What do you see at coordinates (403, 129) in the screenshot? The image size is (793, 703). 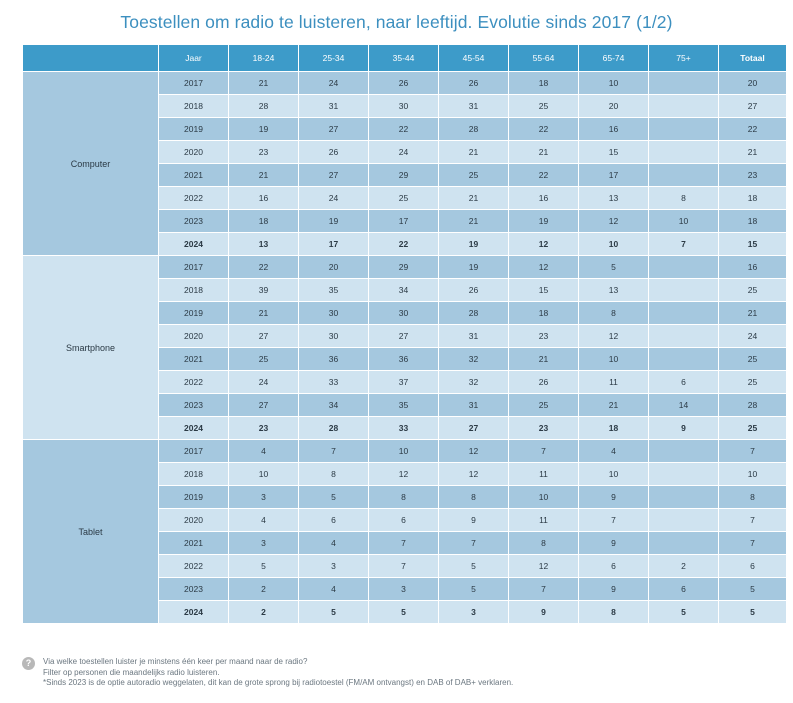 I see `value-cell-35-44: 22` at bounding box center [403, 129].